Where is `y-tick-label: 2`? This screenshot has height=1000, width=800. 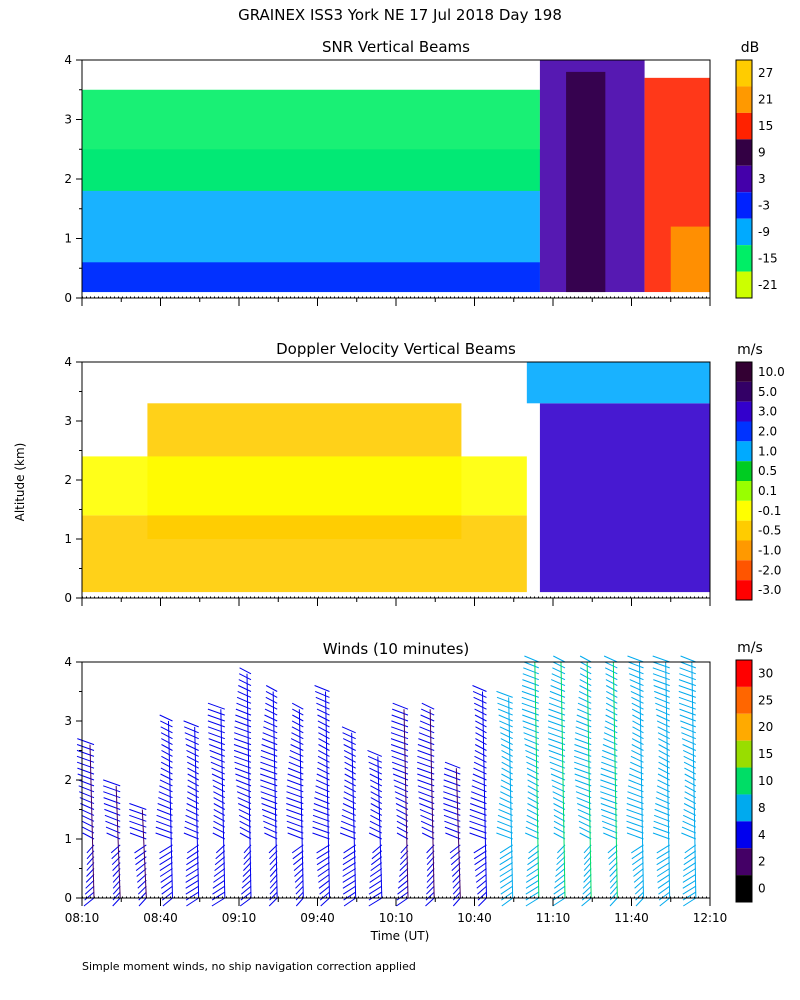
y-tick-label: 2 is located at coordinates (68, 480).